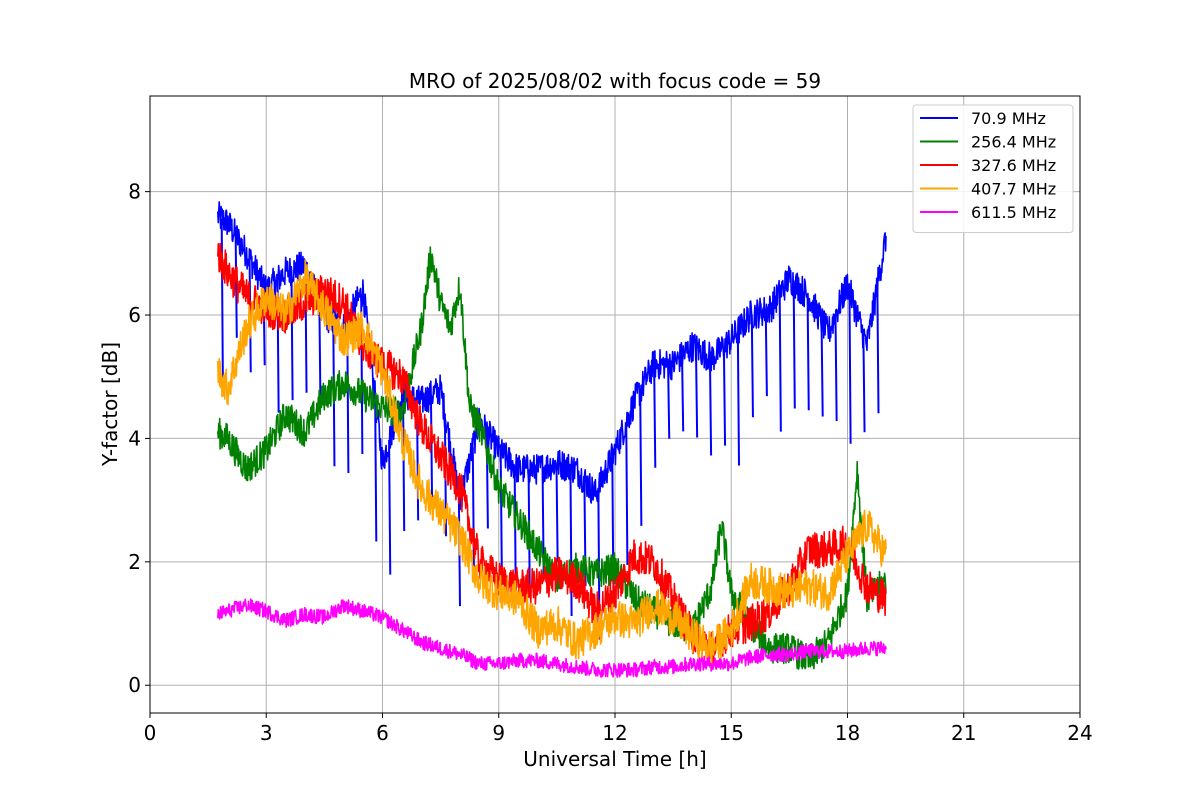 The image size is (1200, 804). What do you see at coordinates (134, 562) in the screenshot?
I see `y-tick-label: 2` at bounding box center [134, 562].